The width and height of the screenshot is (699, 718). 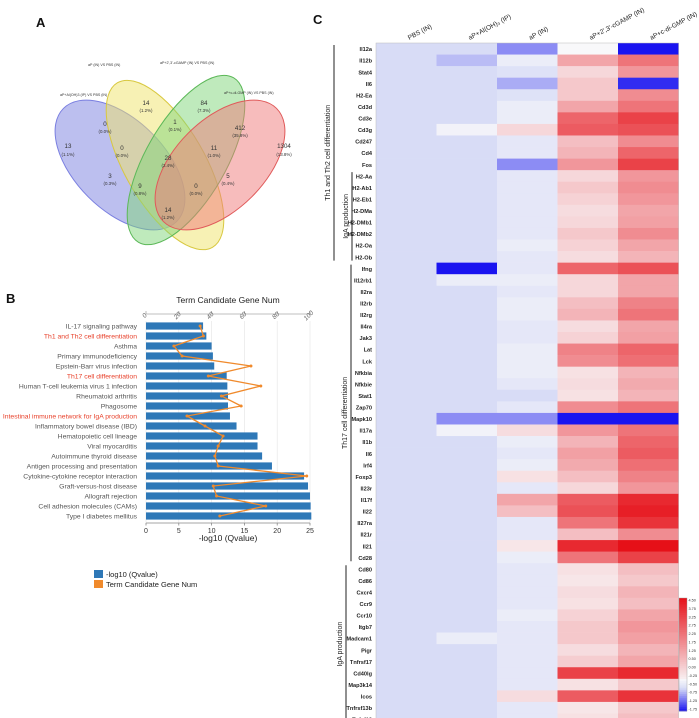 I want to click on venn-region-pct: (7.3%), so click(x=204, y=110).